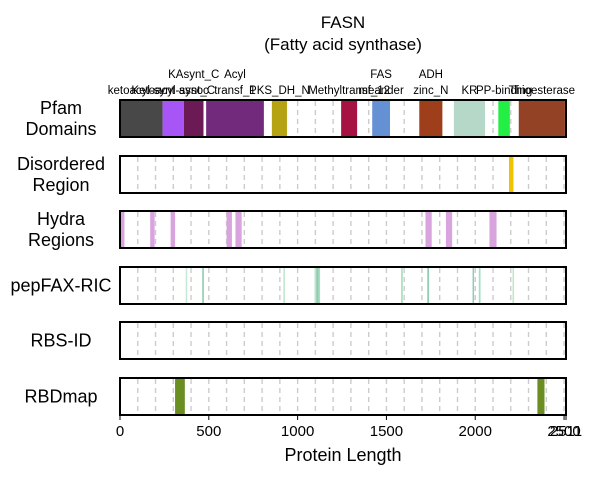 The height and width of the screenshot is (480, 600). What do you see at coordinates (342, 455) in the screenshot?
I see `x-axis-label: Protein Length` at bounding box center [342, 455].